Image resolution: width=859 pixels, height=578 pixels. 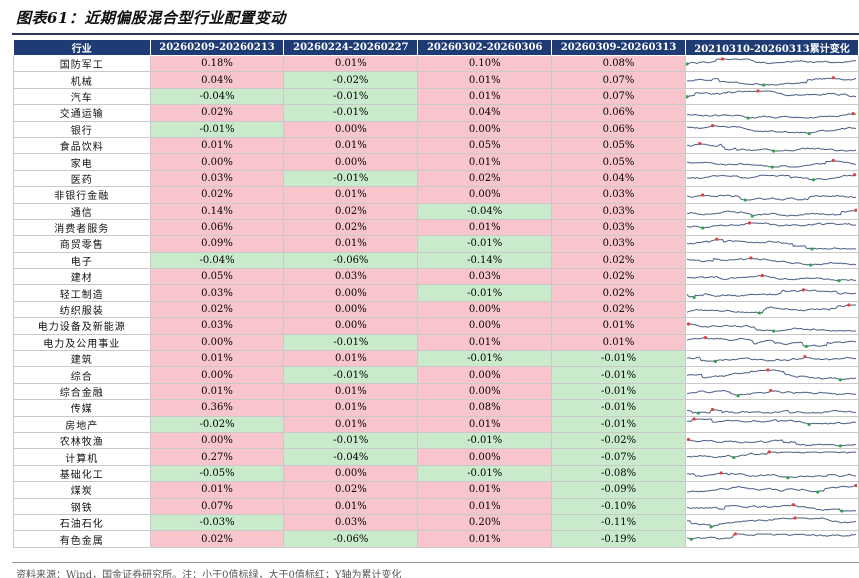 I want to click on weekly-change-cell: 0.36%, so click(x=217, y=408).